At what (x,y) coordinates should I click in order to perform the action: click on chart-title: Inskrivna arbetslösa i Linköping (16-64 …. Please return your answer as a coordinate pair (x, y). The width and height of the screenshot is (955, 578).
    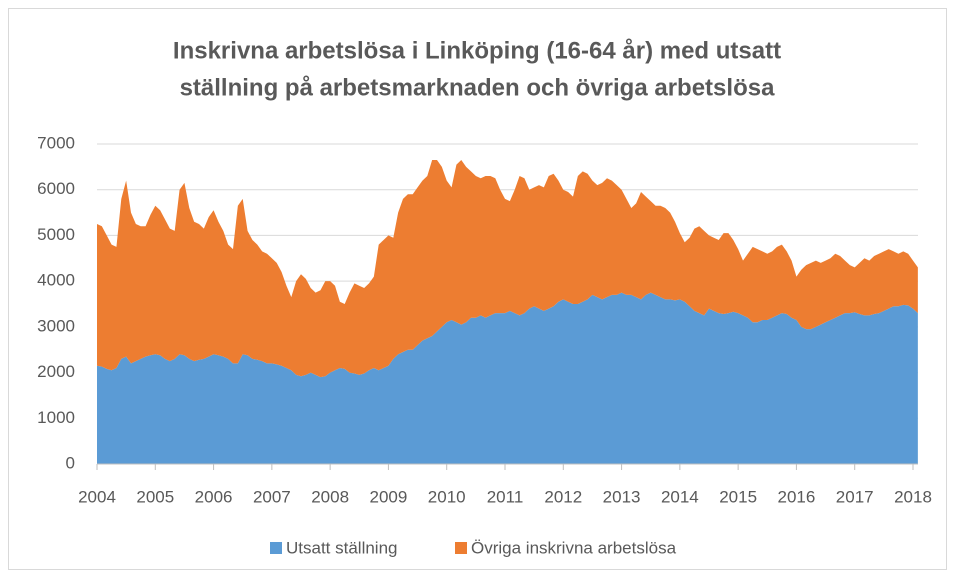
    Looking at the image, I should click on (477, 50).